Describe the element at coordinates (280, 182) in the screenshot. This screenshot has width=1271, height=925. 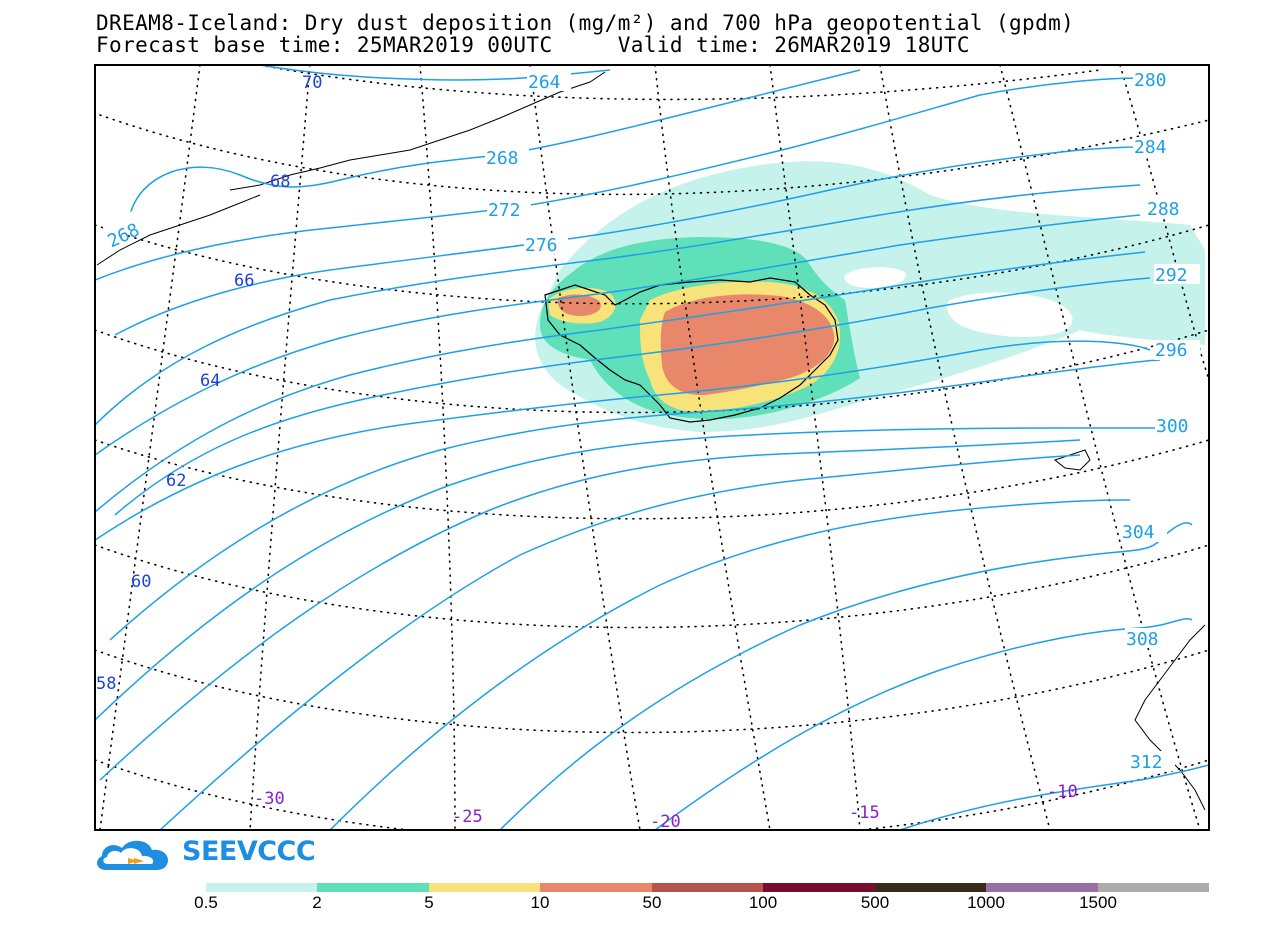
I see `lat-label-68: 68` at that location.